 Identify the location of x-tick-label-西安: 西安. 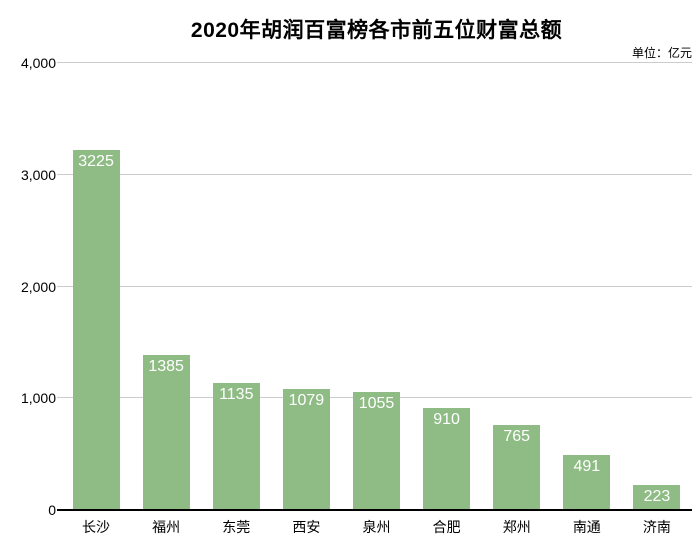
(306, 527).